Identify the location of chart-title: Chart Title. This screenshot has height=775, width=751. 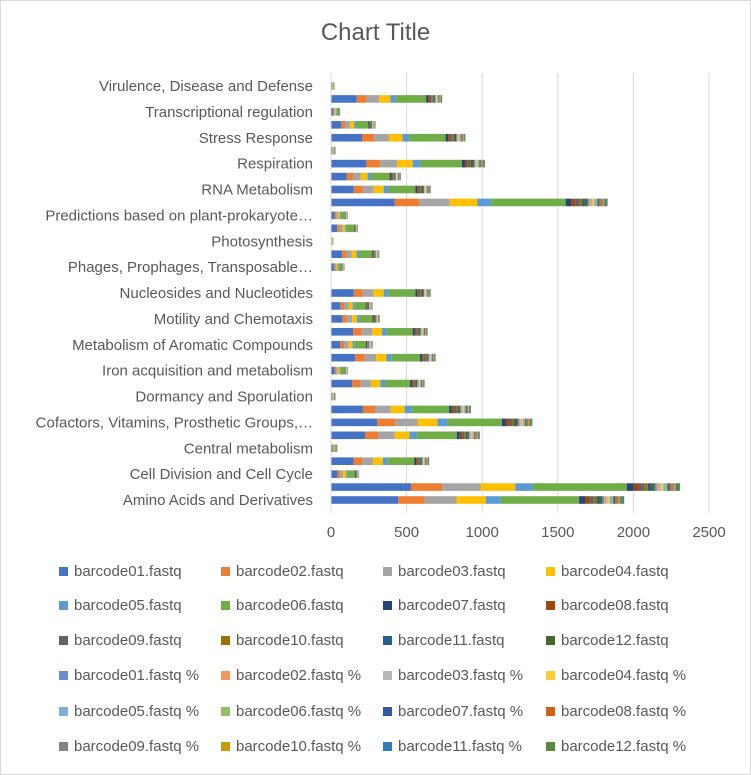
(375, 32).